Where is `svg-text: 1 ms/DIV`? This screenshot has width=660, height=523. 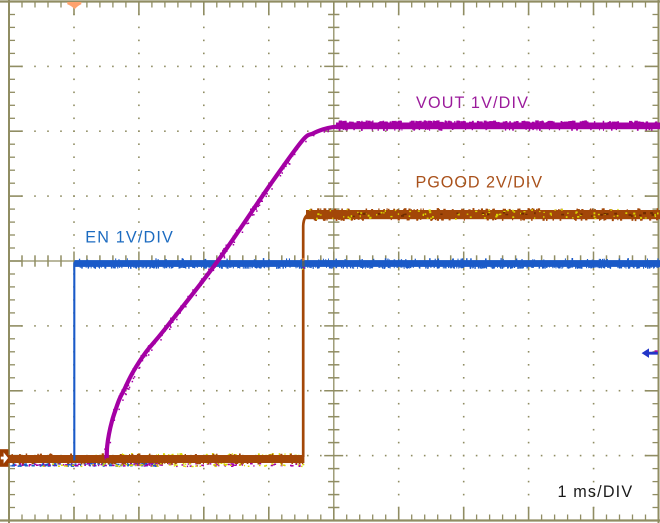 svg-text: 1 ms/DIV is located at coordinates (596, 492).